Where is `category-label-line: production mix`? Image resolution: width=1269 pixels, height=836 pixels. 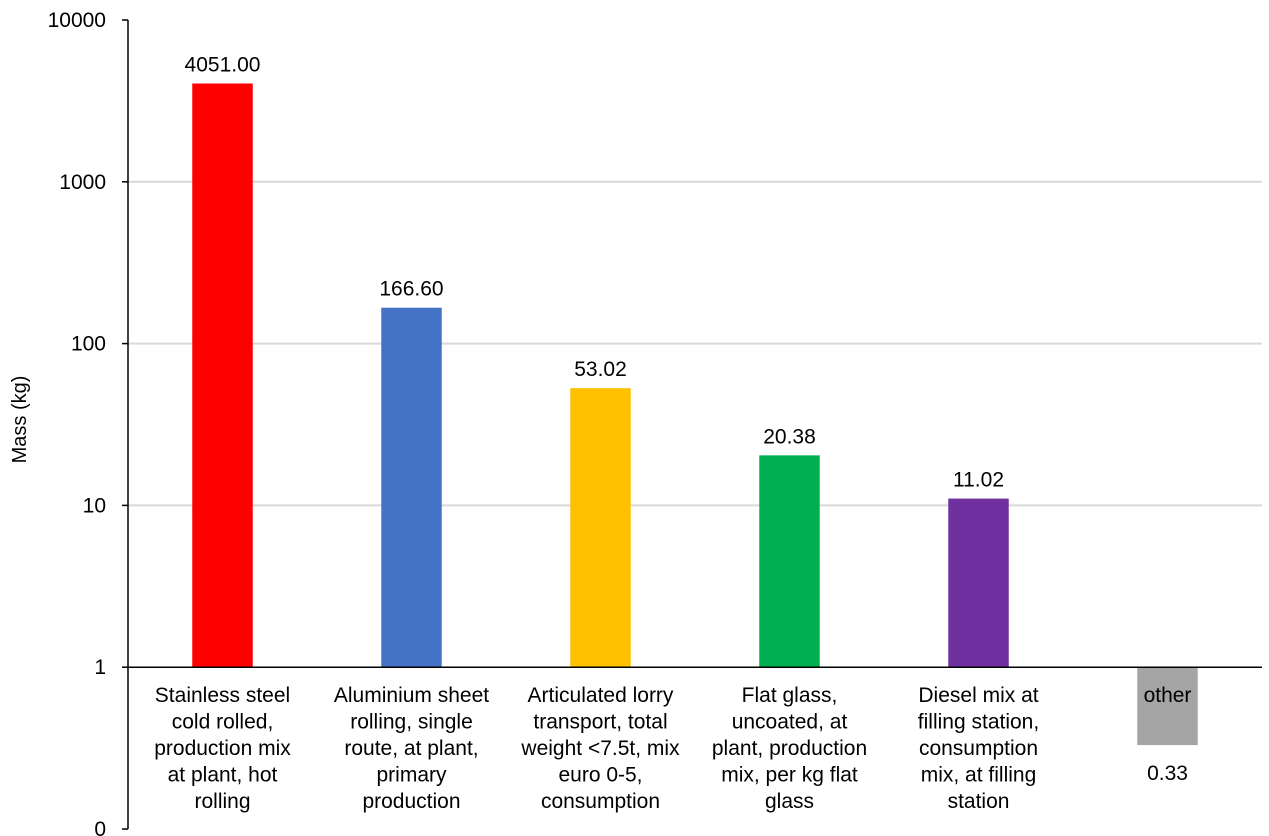
category-label-line: production mix is located at coordinates (222, 748).